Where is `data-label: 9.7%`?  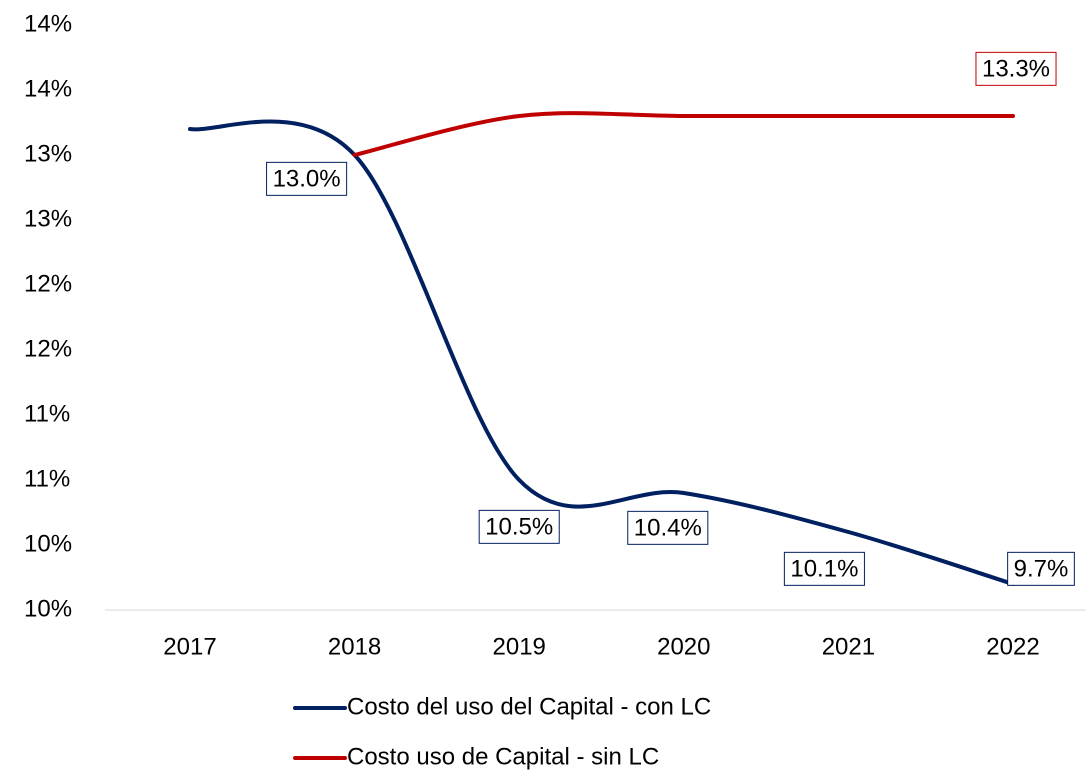
data-label: 9.7% is located at coordinates (1041, 568).